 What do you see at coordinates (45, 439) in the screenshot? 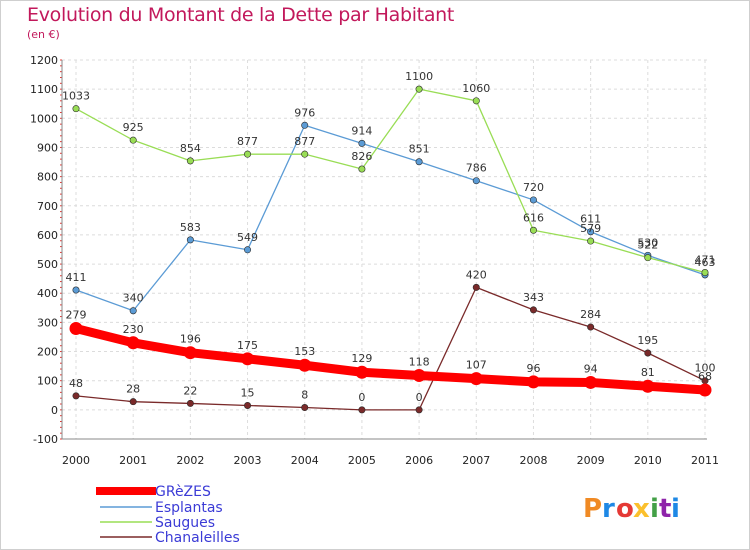
I see `y-tick-label: -100` at bounding box center [45, 439].